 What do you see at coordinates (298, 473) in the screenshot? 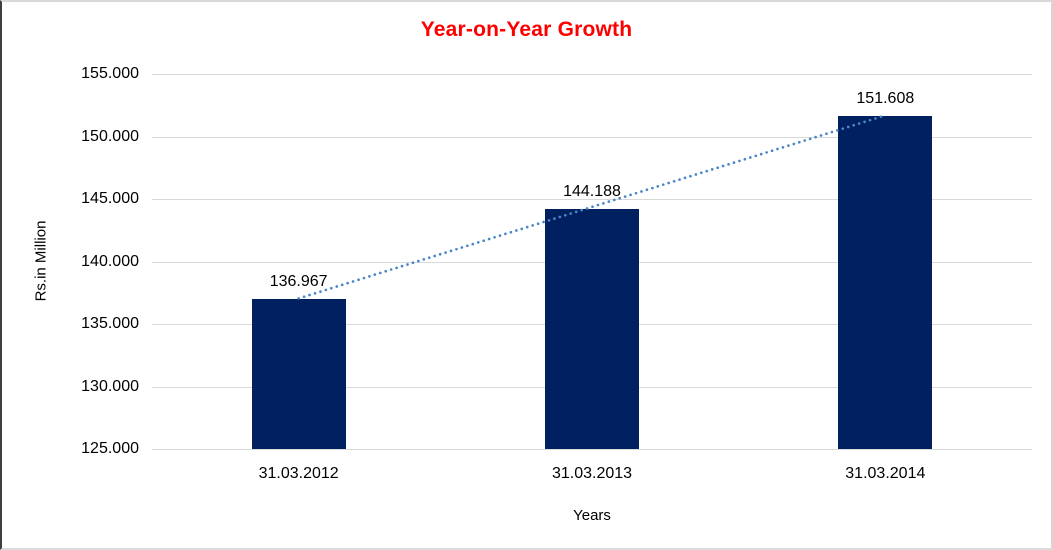
I see `x-category-label: 31.03.2012` at bounding box center [298, 473].